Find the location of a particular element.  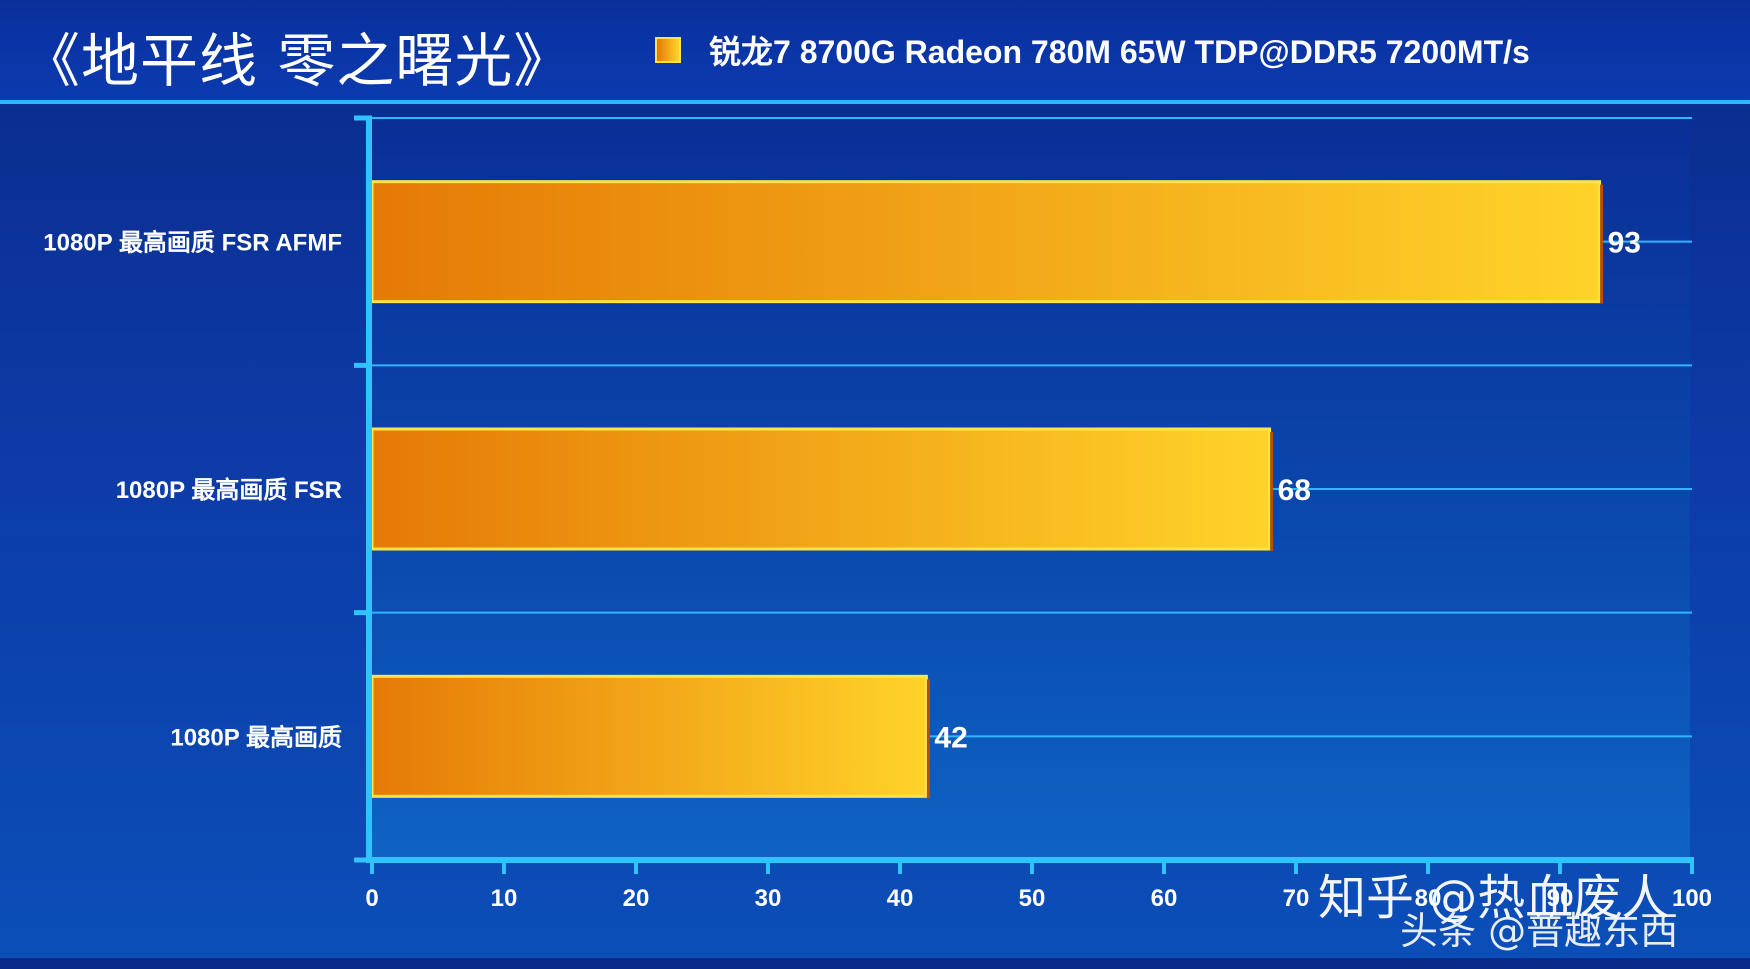

category-label-0: 1080P 最高画质 FSR AFMF is located at coordinates (192, 243).